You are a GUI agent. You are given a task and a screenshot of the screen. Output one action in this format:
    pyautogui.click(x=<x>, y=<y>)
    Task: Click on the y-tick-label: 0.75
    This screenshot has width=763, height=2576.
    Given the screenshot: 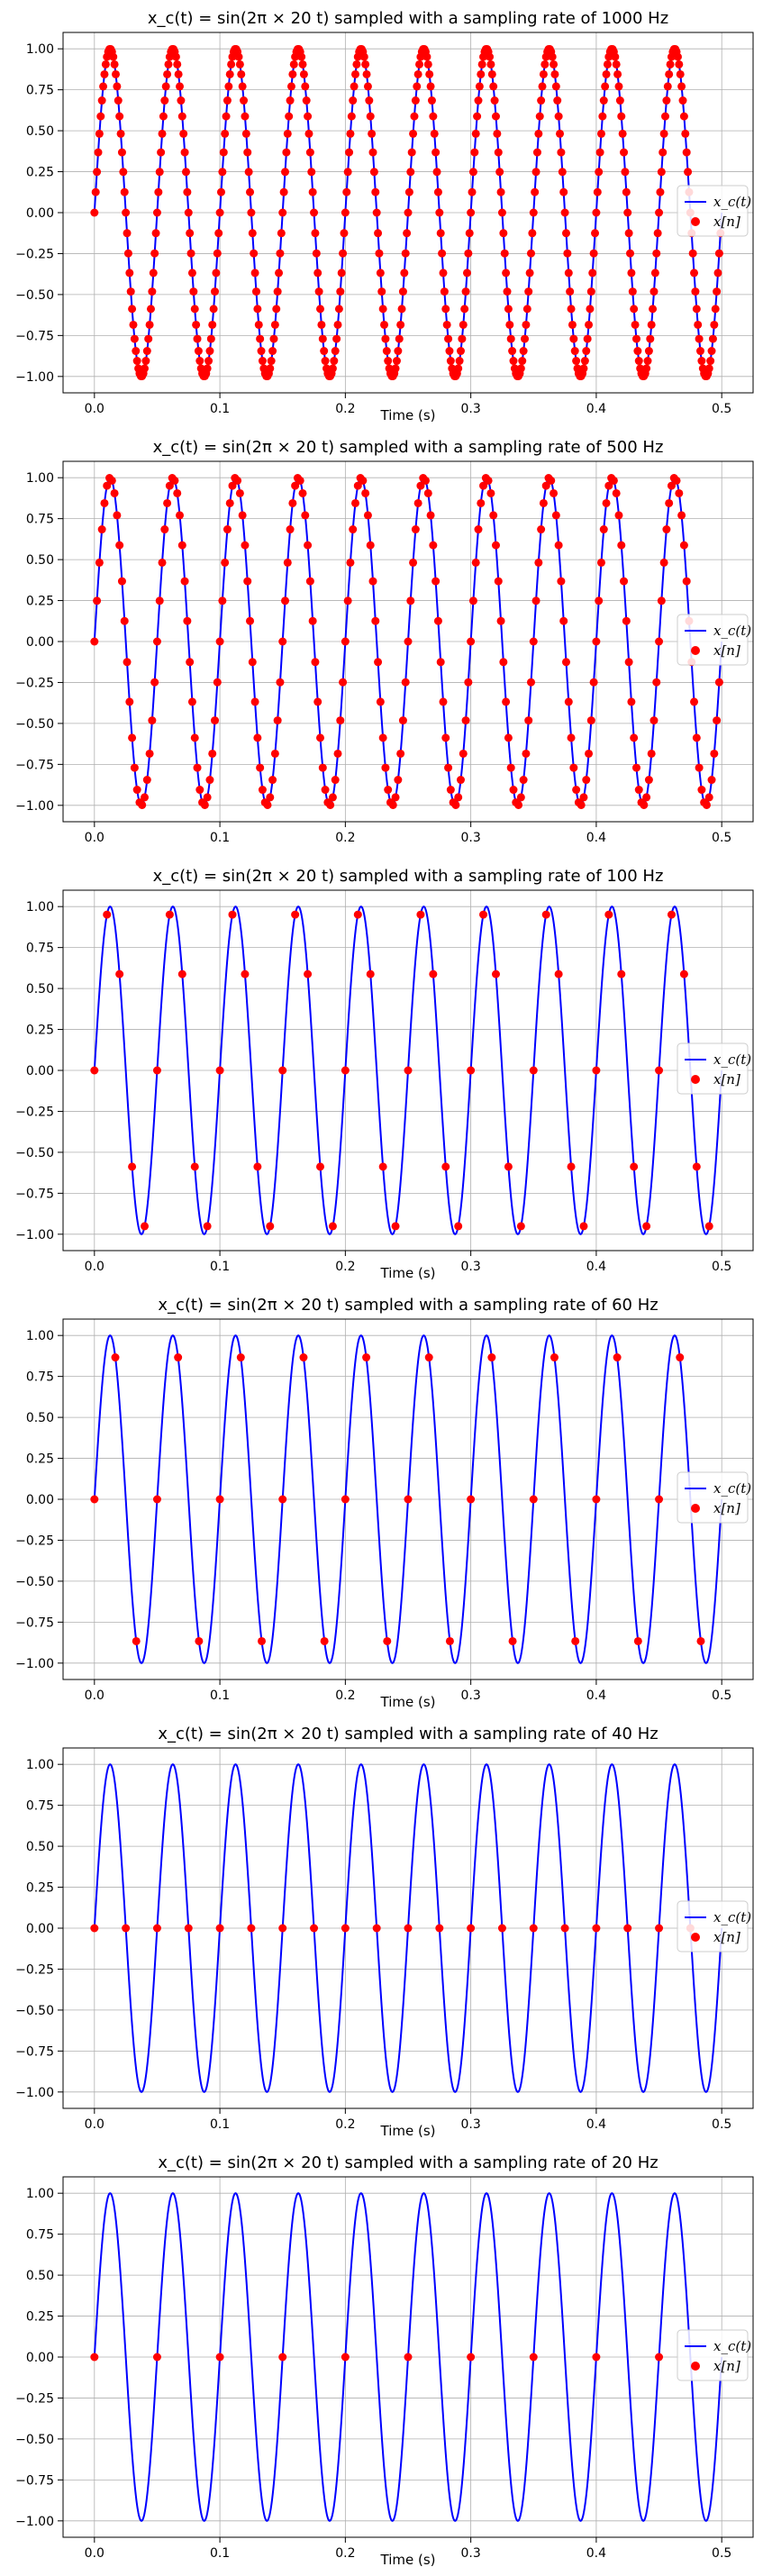 What is the action you would take?
    pyautogui.click(x=40, y=1806)
    